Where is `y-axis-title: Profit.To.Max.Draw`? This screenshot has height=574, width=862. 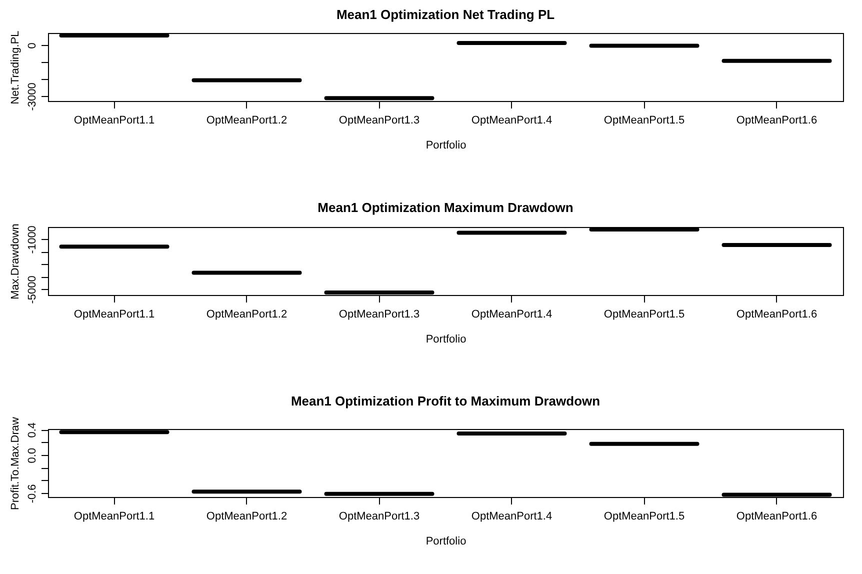
y-axis-title: Profit.To.Max.Draw is located at coordinates (16, 463).